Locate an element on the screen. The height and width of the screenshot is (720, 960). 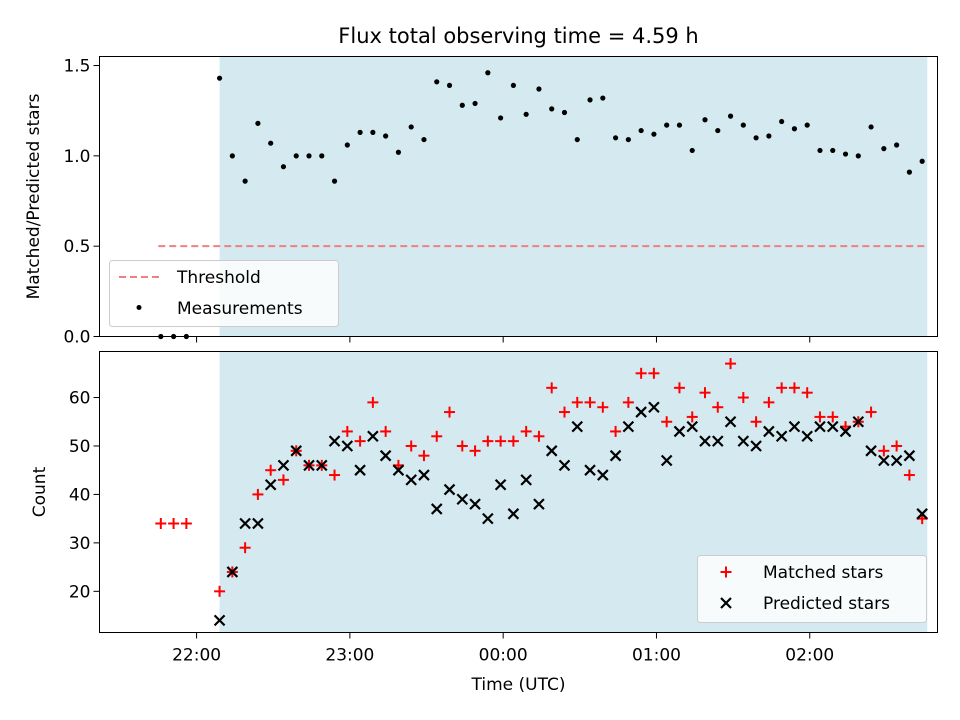
y-tick-label: 0.0 is located at coordinates (76, 338).